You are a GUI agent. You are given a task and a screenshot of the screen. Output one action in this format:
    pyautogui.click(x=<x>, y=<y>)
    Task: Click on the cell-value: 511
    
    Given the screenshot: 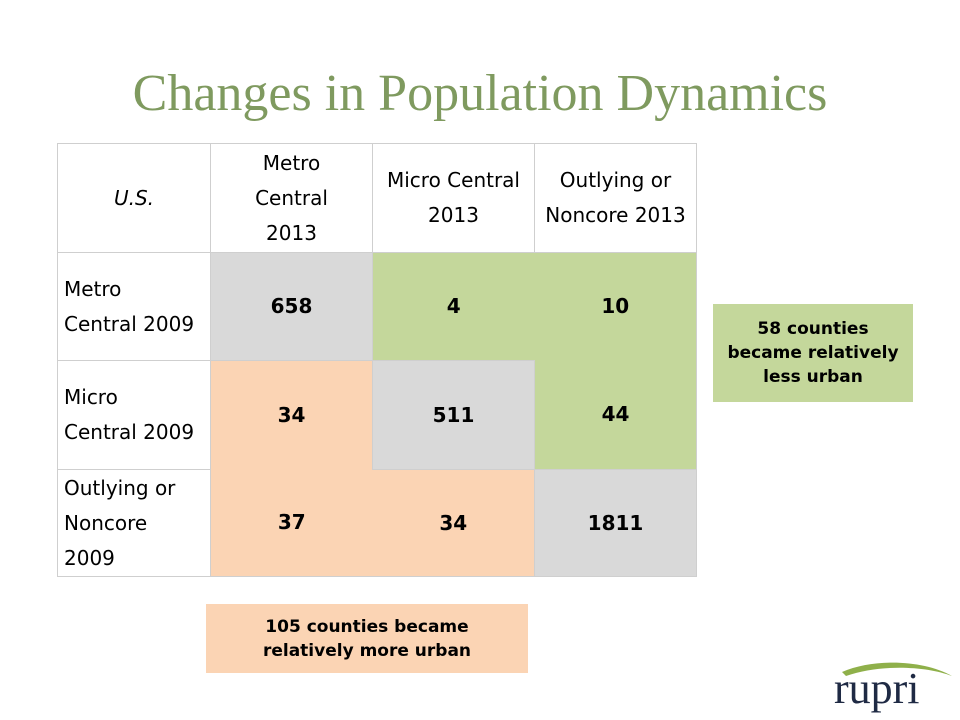 What is the action you would take?
    pyautogui.click(x=453, y=415)
    